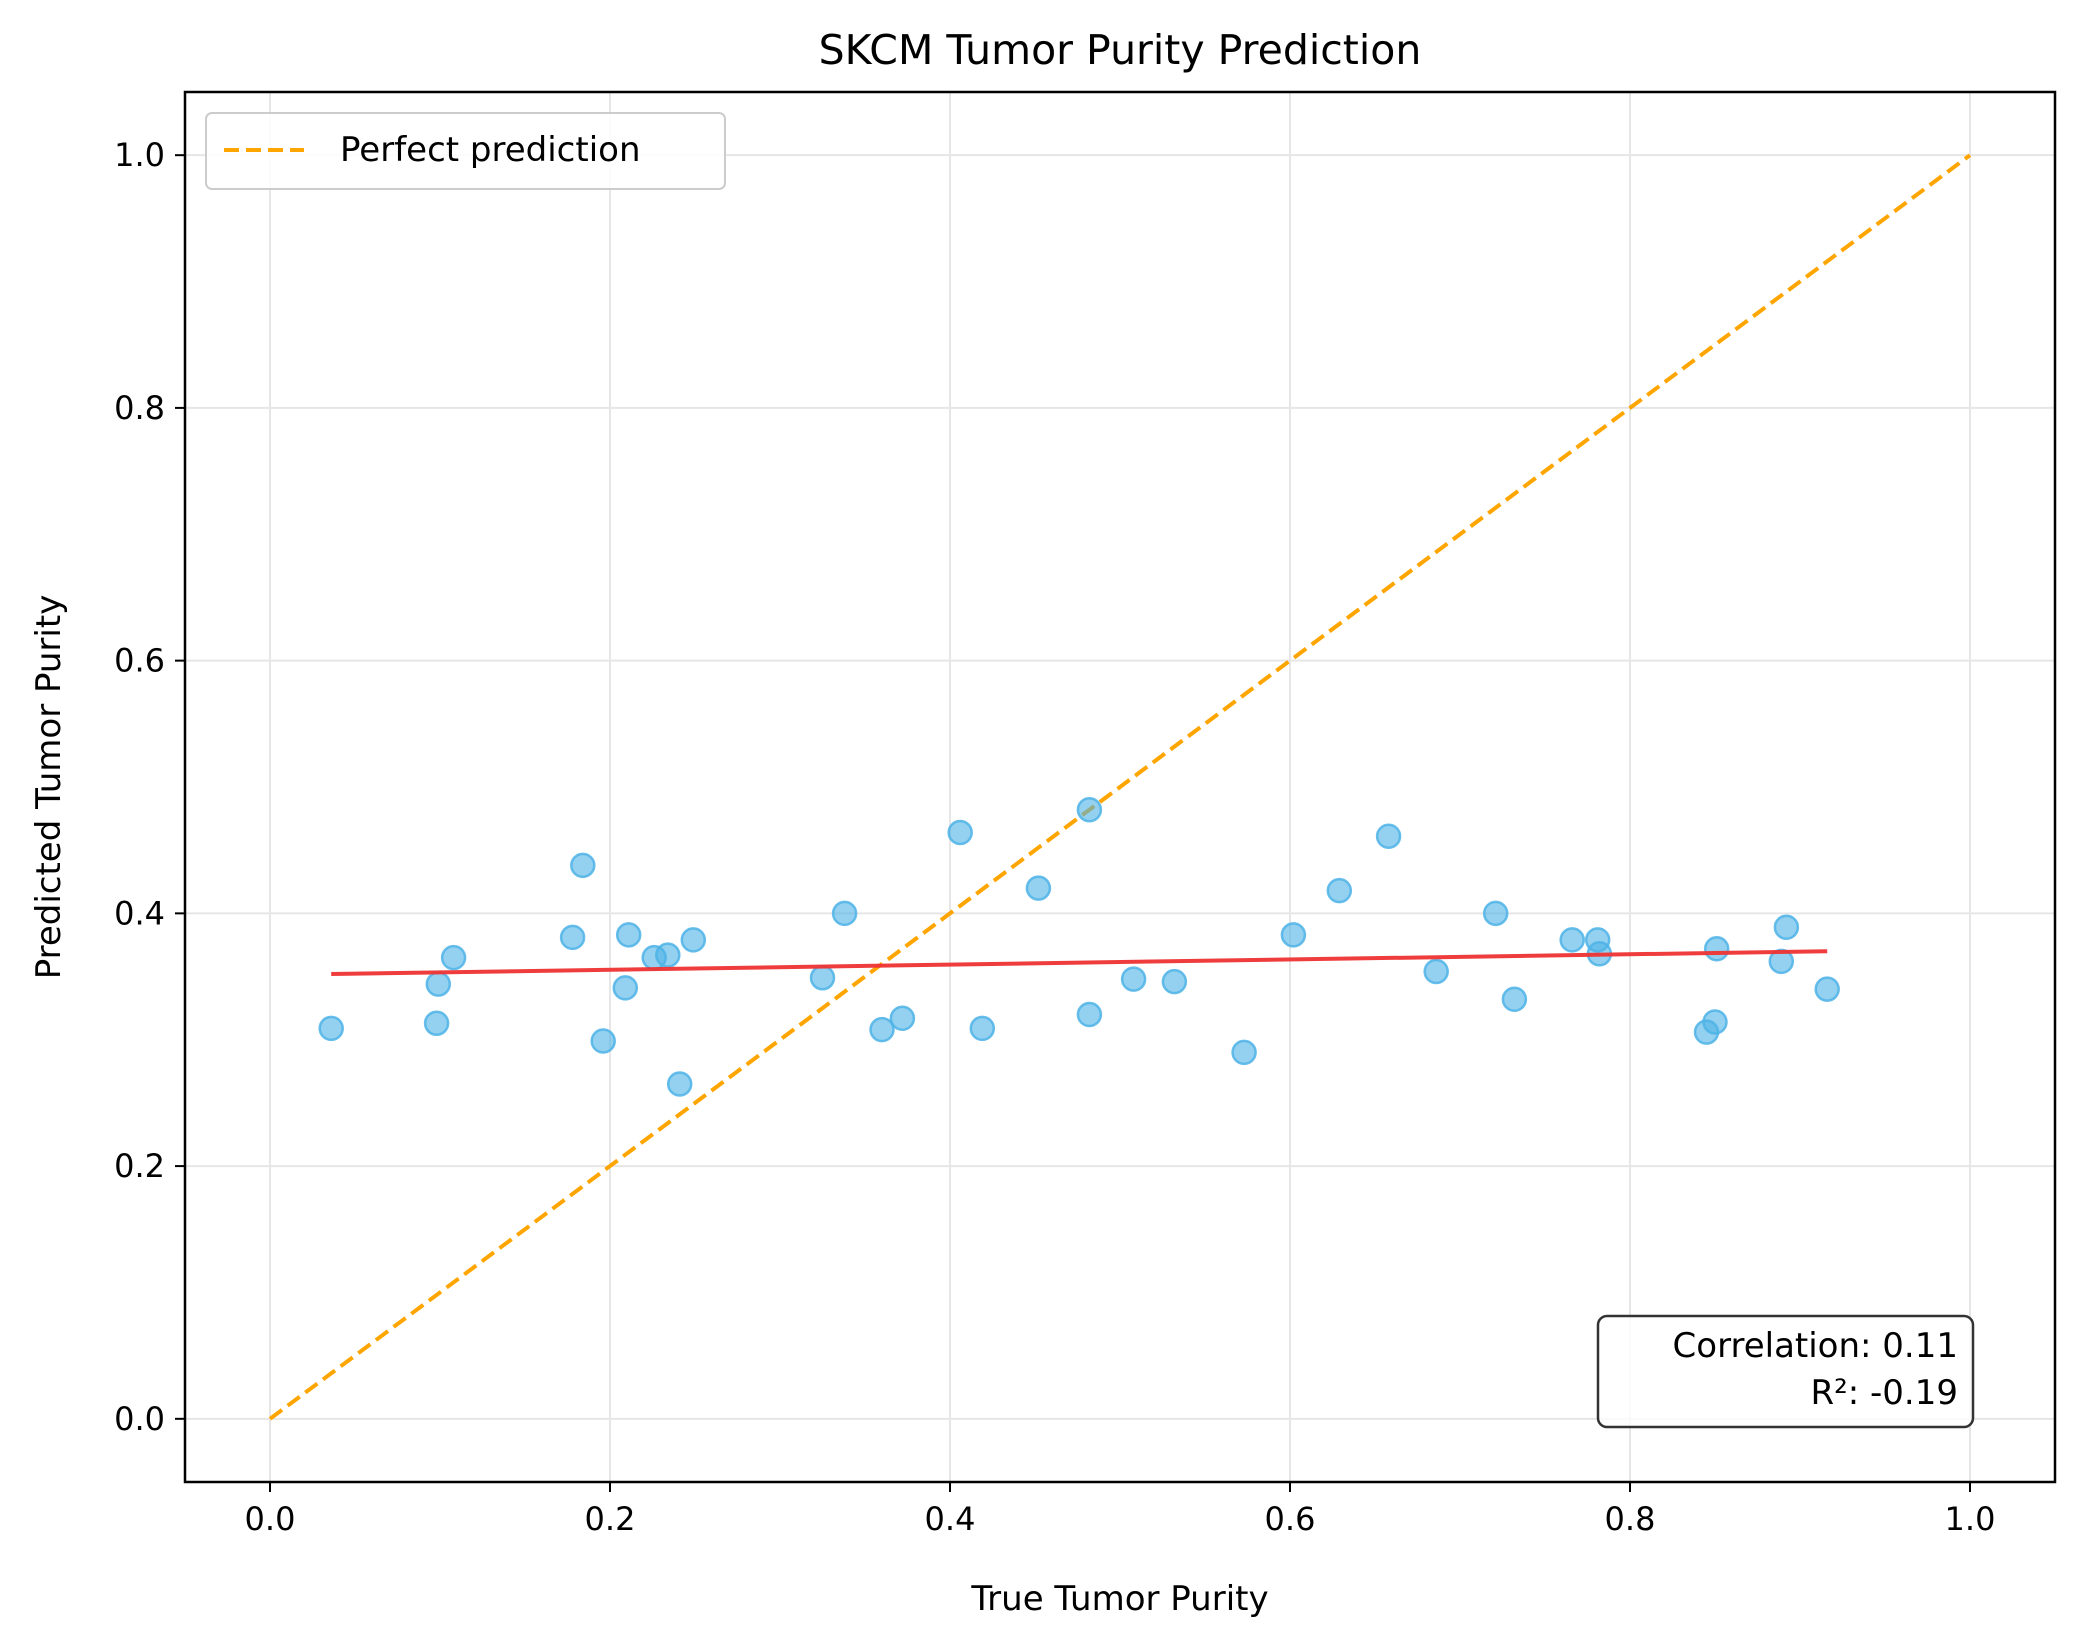  Describe the element at coordinates (1079, 946) in the screenshot. I see `data-points` at that location.